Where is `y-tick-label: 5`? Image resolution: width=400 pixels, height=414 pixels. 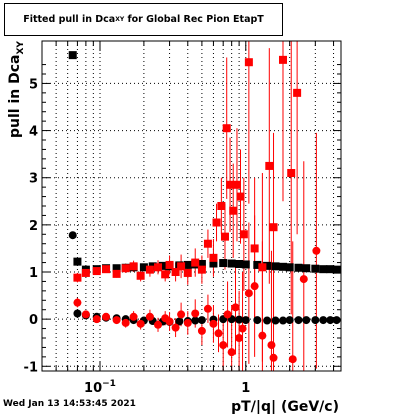 y-tick-label: 5 is located at coordinates (33, 84).